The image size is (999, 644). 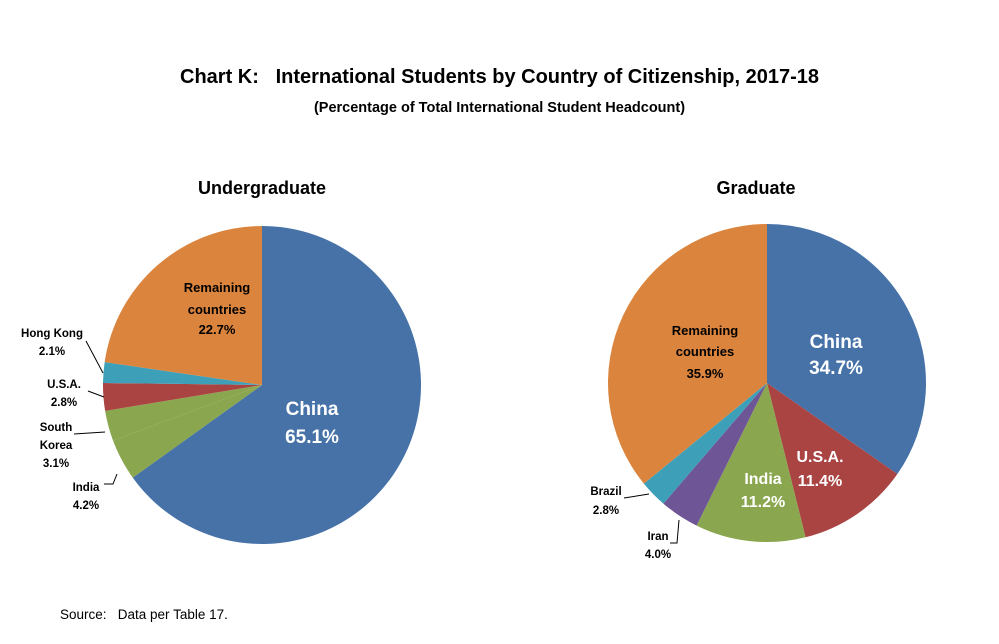 What do you see at coordinates (276, 385) in the screenshot?
I see `slice-undergraduate-china` at bounding box center [276, 385].